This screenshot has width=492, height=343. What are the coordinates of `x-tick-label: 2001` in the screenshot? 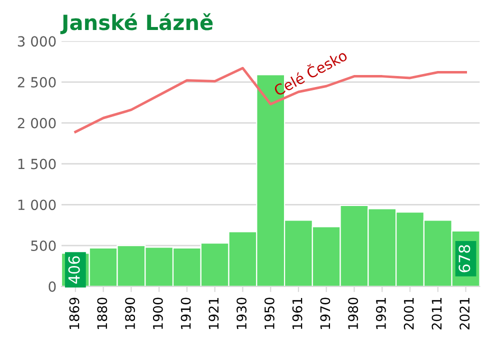 It's located at (409, 314).